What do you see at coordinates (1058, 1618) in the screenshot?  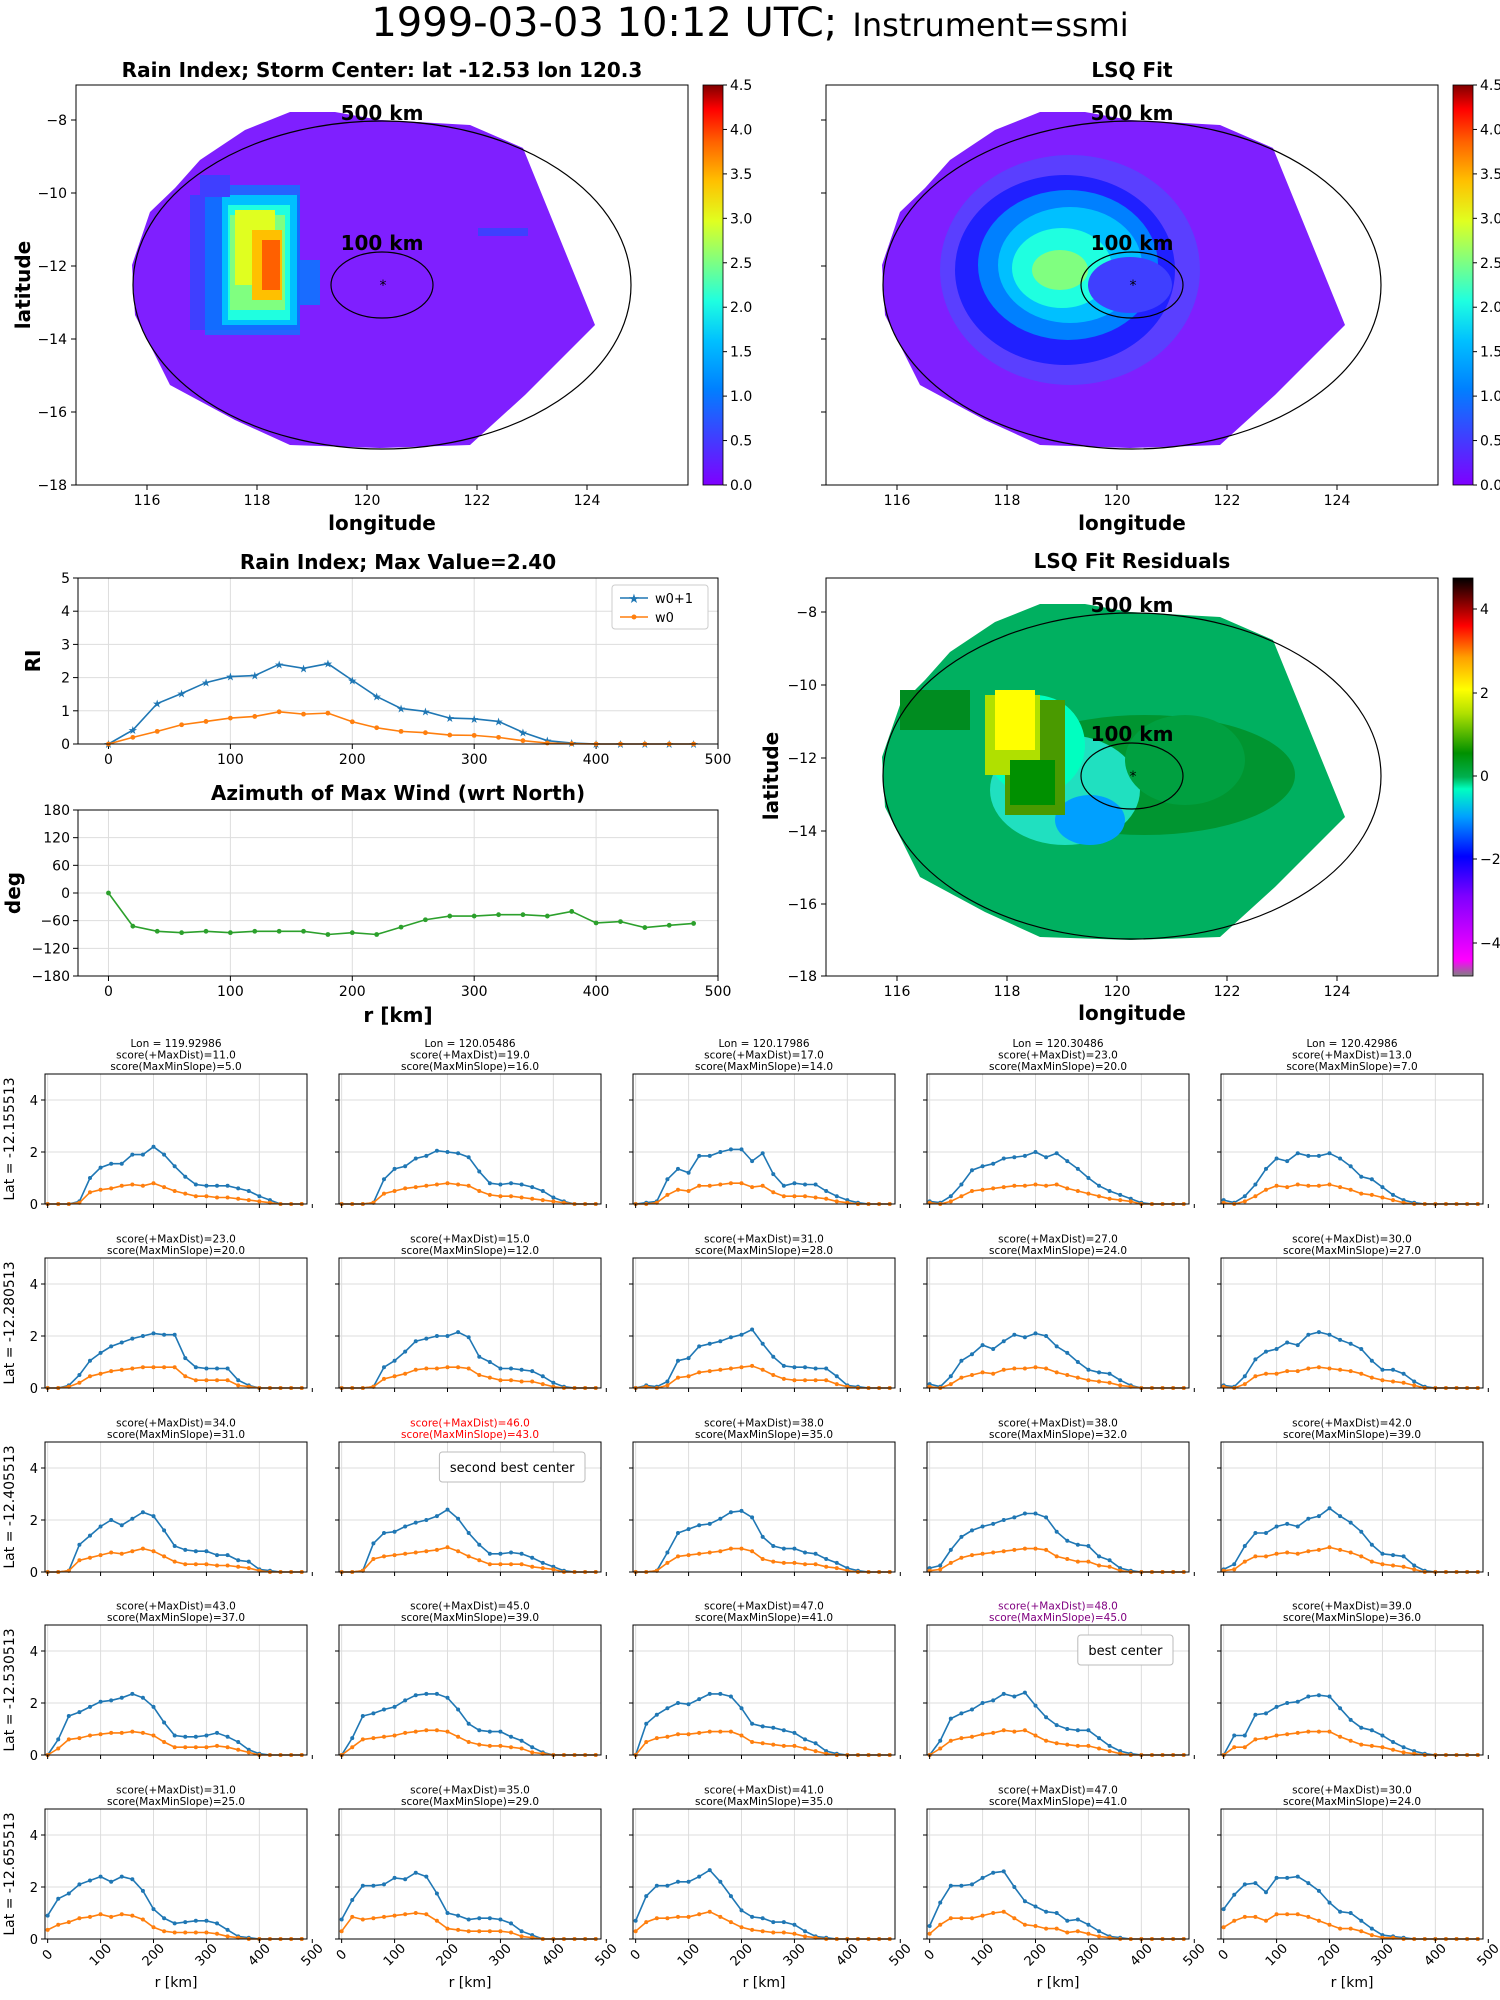 I see `grid-panel-title: score(MaxMinSlope)=45.0` at bounding box center [1058, 1618].